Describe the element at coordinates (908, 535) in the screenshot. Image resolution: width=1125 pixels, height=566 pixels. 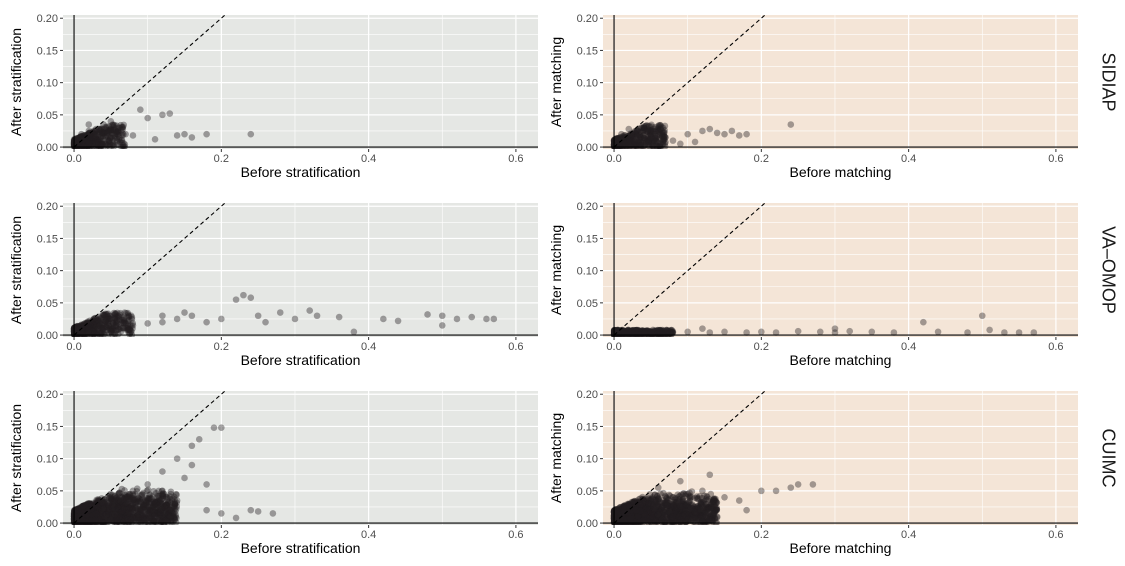
I see `x-tick-label: 0.4` at that location.